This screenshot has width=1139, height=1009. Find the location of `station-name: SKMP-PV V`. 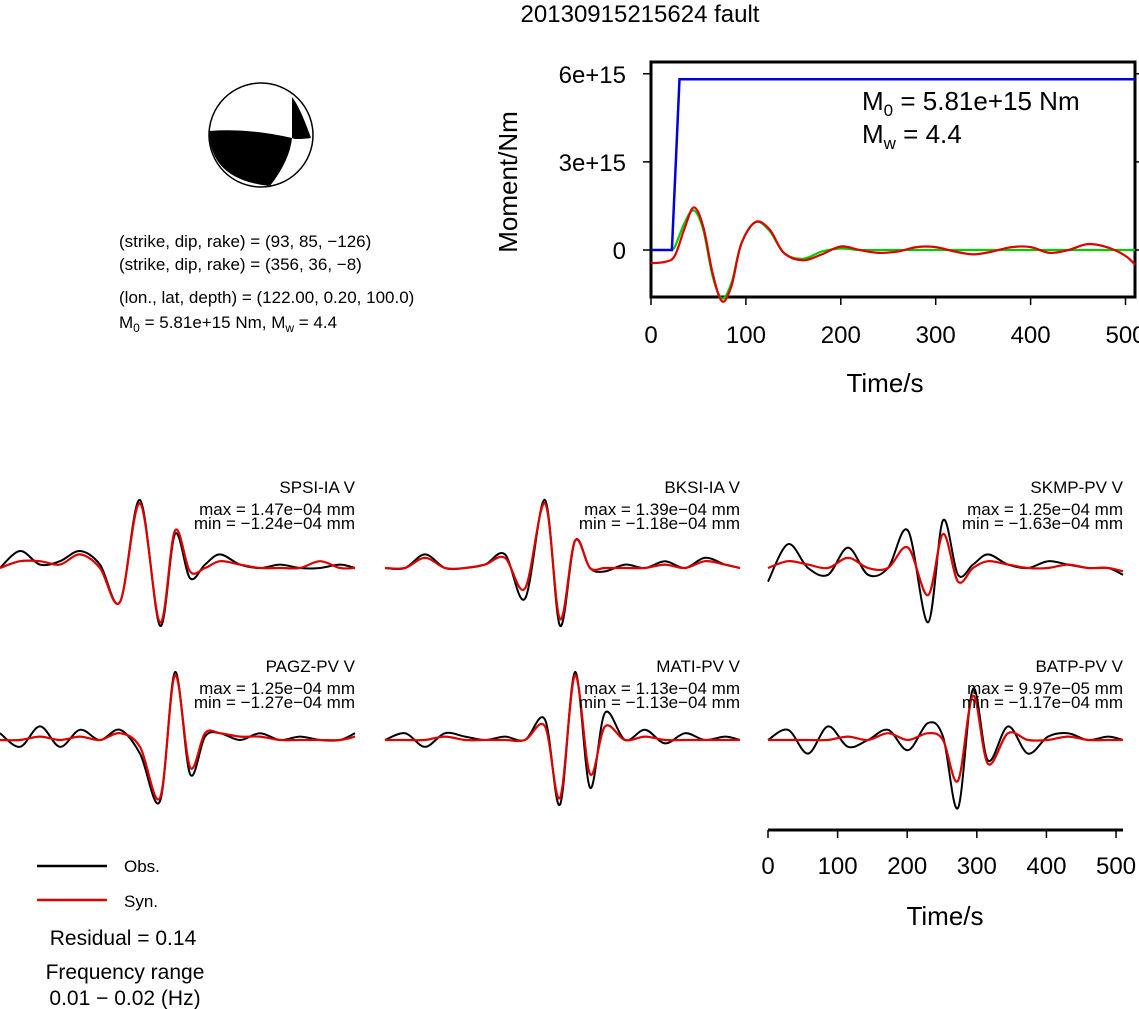

station-name: SKMP-PV V is located at coordinates (1076, 487).